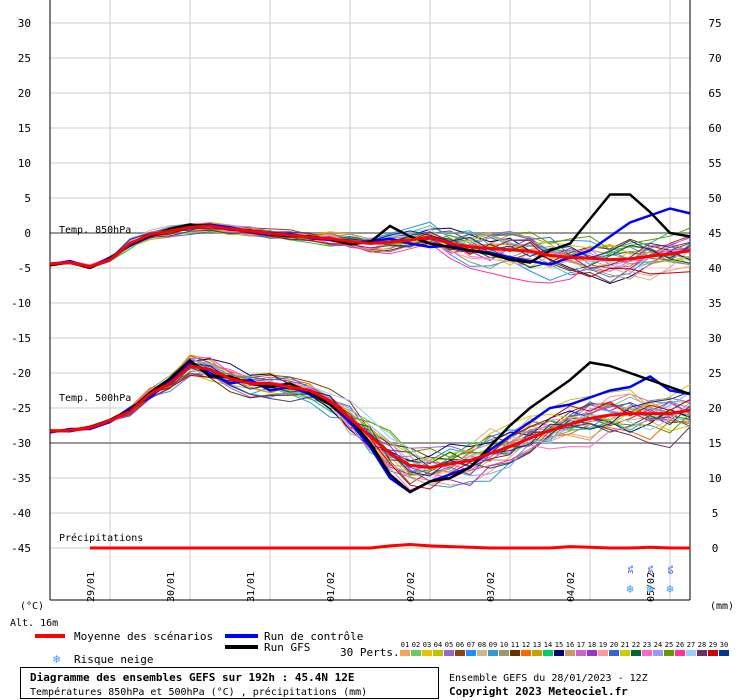 The width and height of the screenshot is (740, 700). What do you see at coordinates (24, 58) in the screenshot?
I see `left-tick-label: 25` at bounding box center [24, 58].